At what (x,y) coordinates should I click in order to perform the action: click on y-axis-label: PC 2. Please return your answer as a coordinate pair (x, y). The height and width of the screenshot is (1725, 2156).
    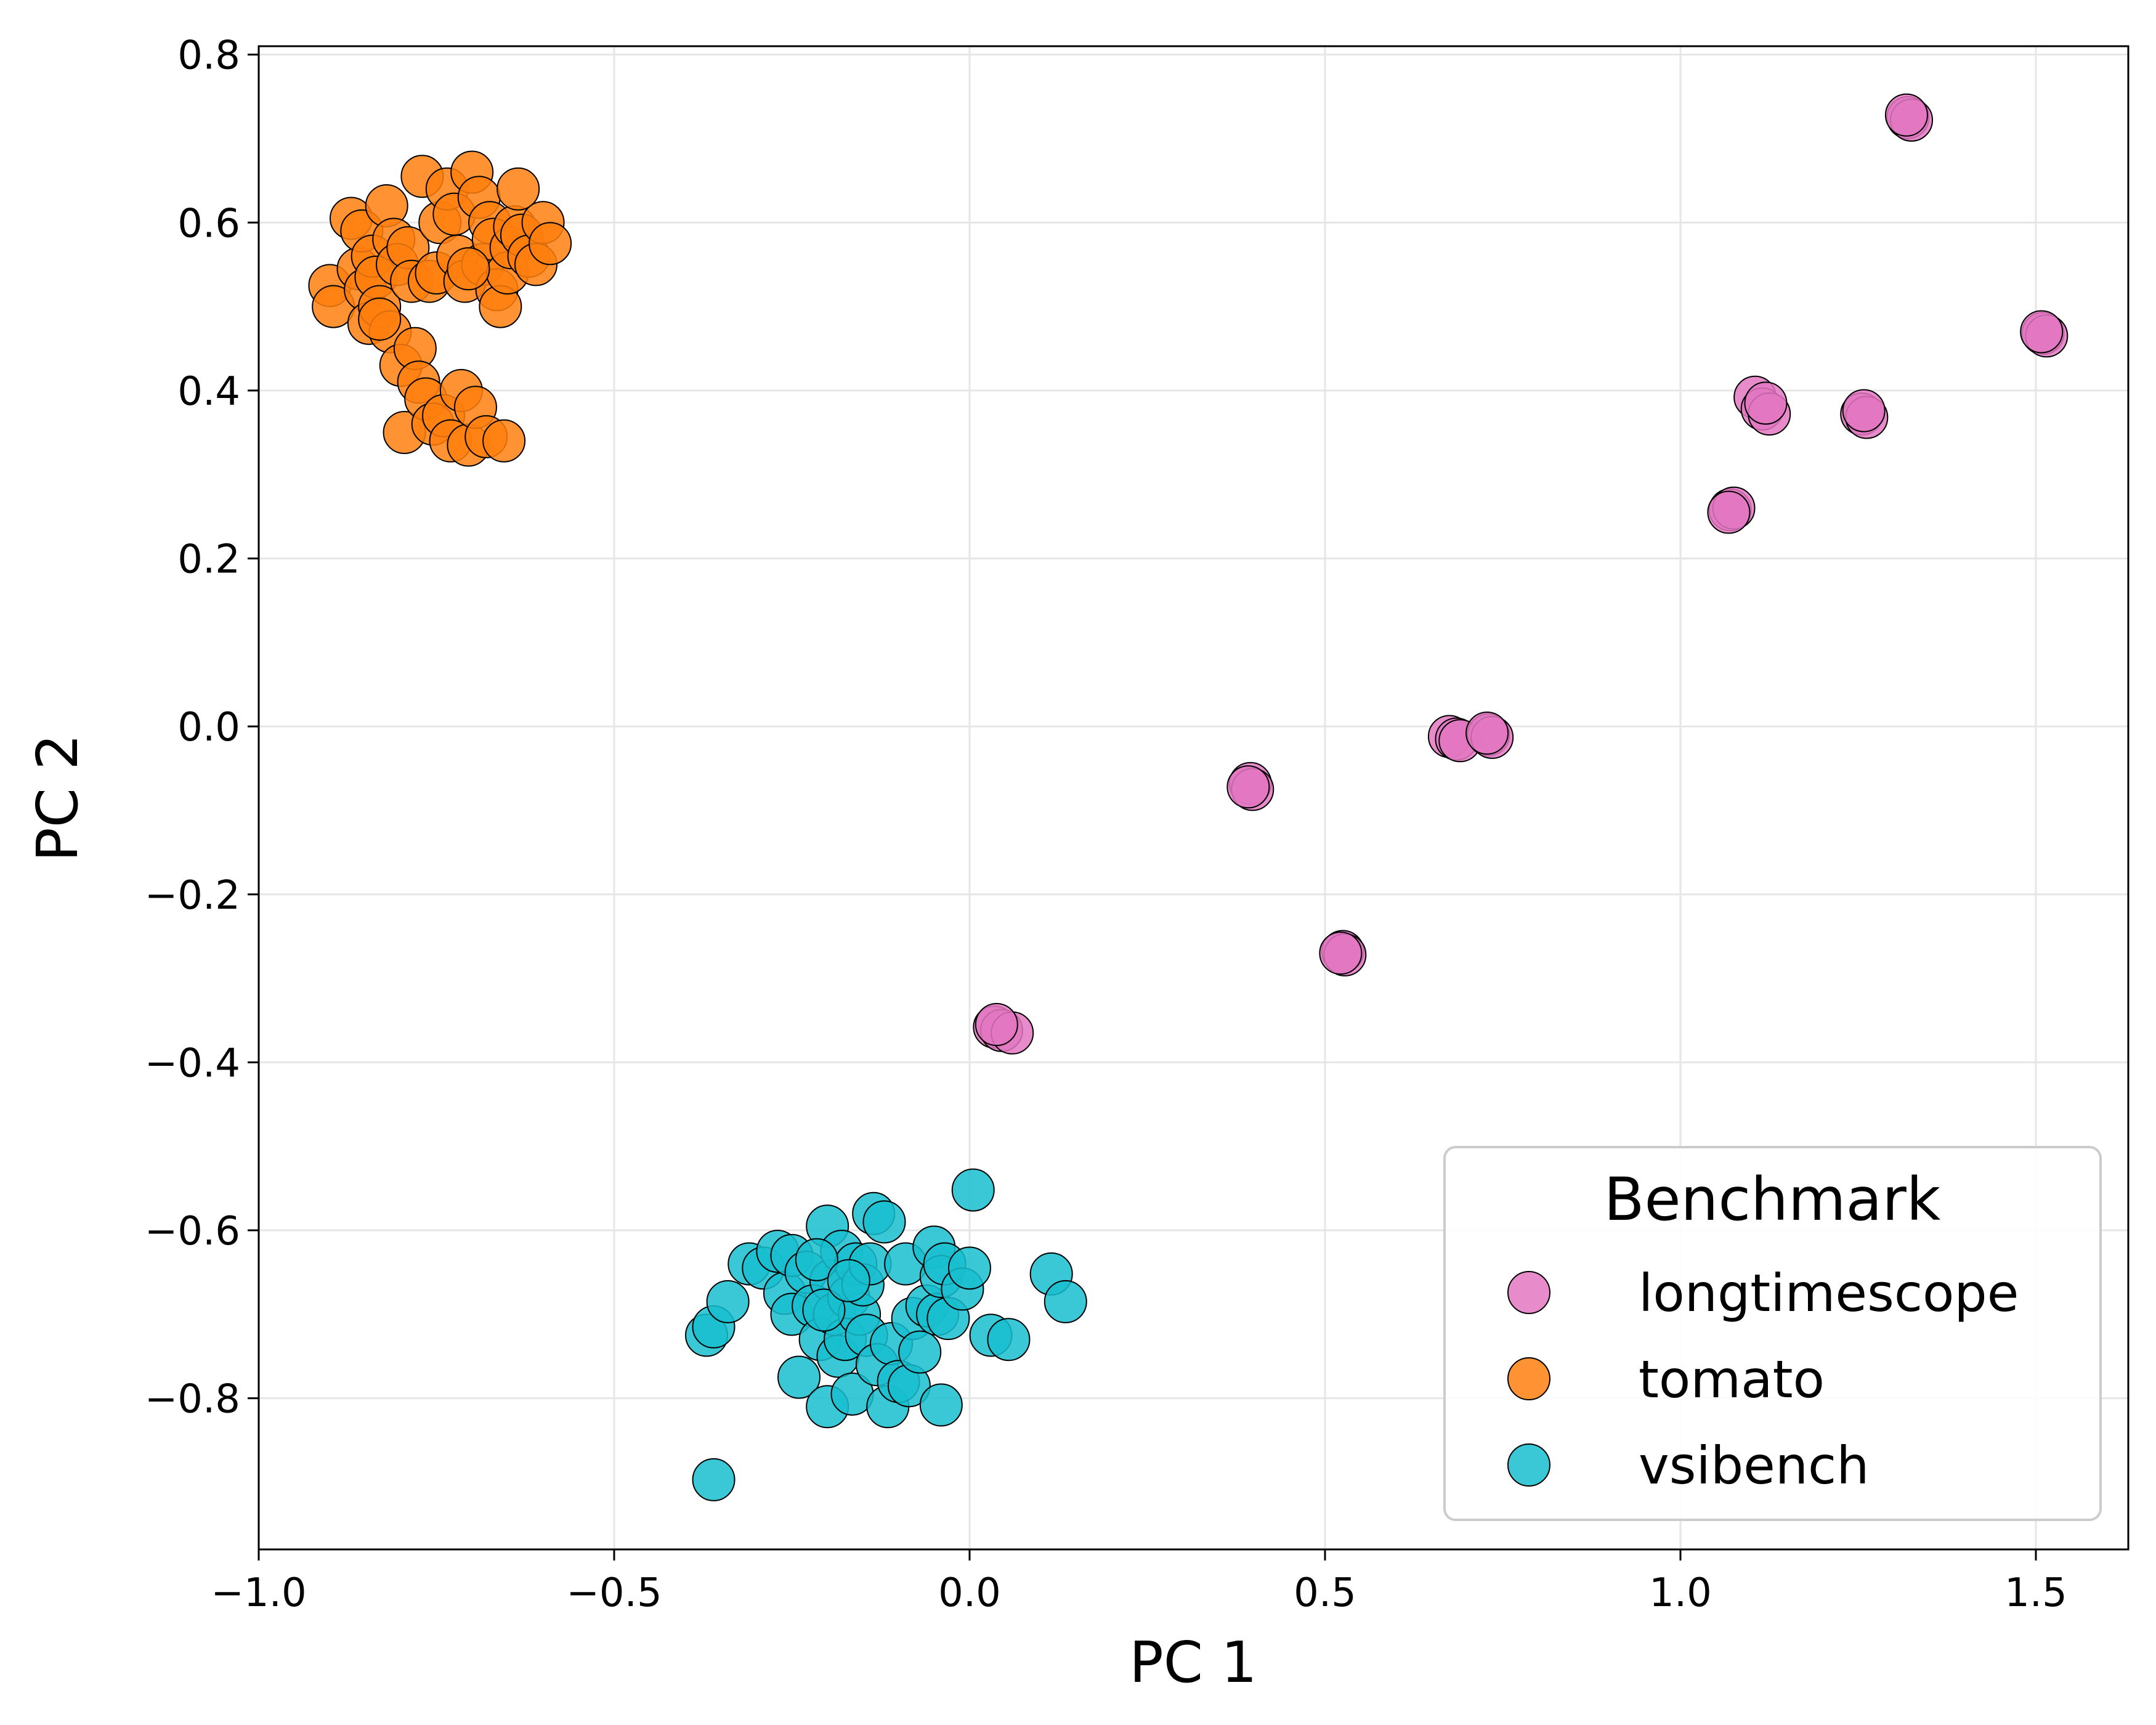
    Looking at the image, I should click on (58, 798).